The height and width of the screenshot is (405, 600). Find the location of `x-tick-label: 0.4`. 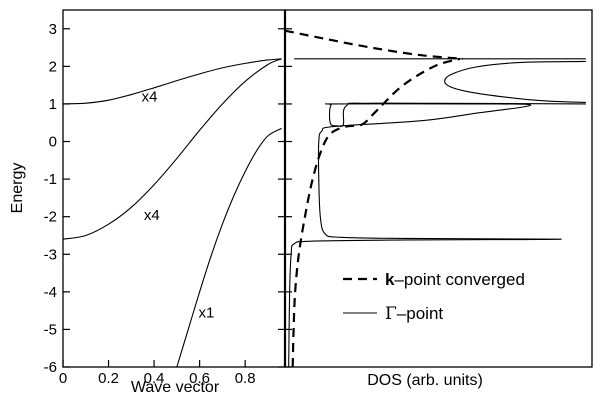

x-tick-label: 0.4 is located at coordinates (154, 378).